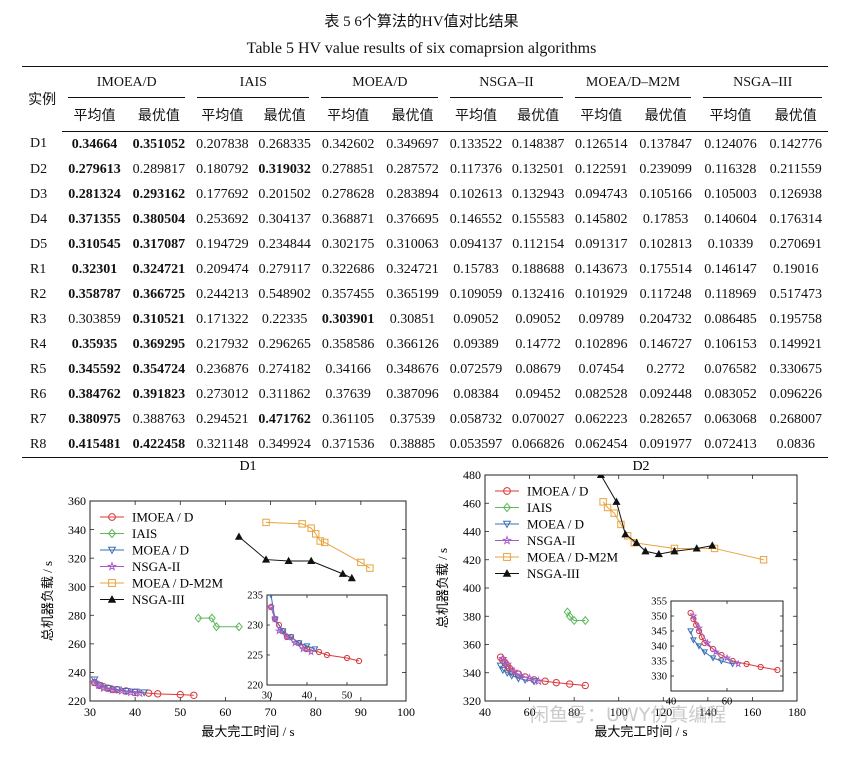 The image size is (843, 762). I want to click on table-cell: 0.361105, so click(348, 419).